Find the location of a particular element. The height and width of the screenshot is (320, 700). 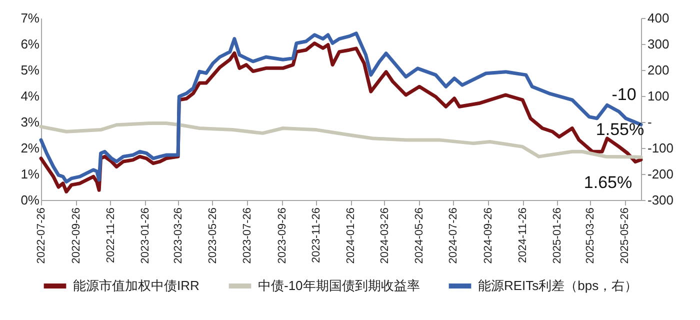

y2-tick-label: 400 is located at coordinates (659, 18).